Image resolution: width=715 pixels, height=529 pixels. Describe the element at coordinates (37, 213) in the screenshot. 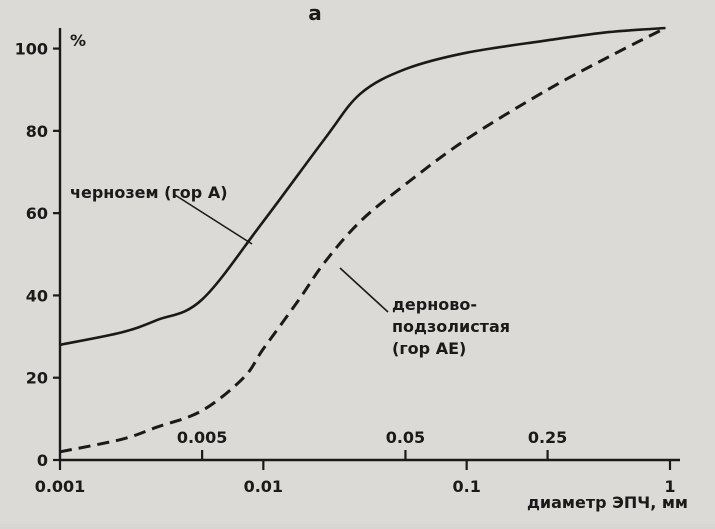

I see `y-tick-label: 60` at that location.